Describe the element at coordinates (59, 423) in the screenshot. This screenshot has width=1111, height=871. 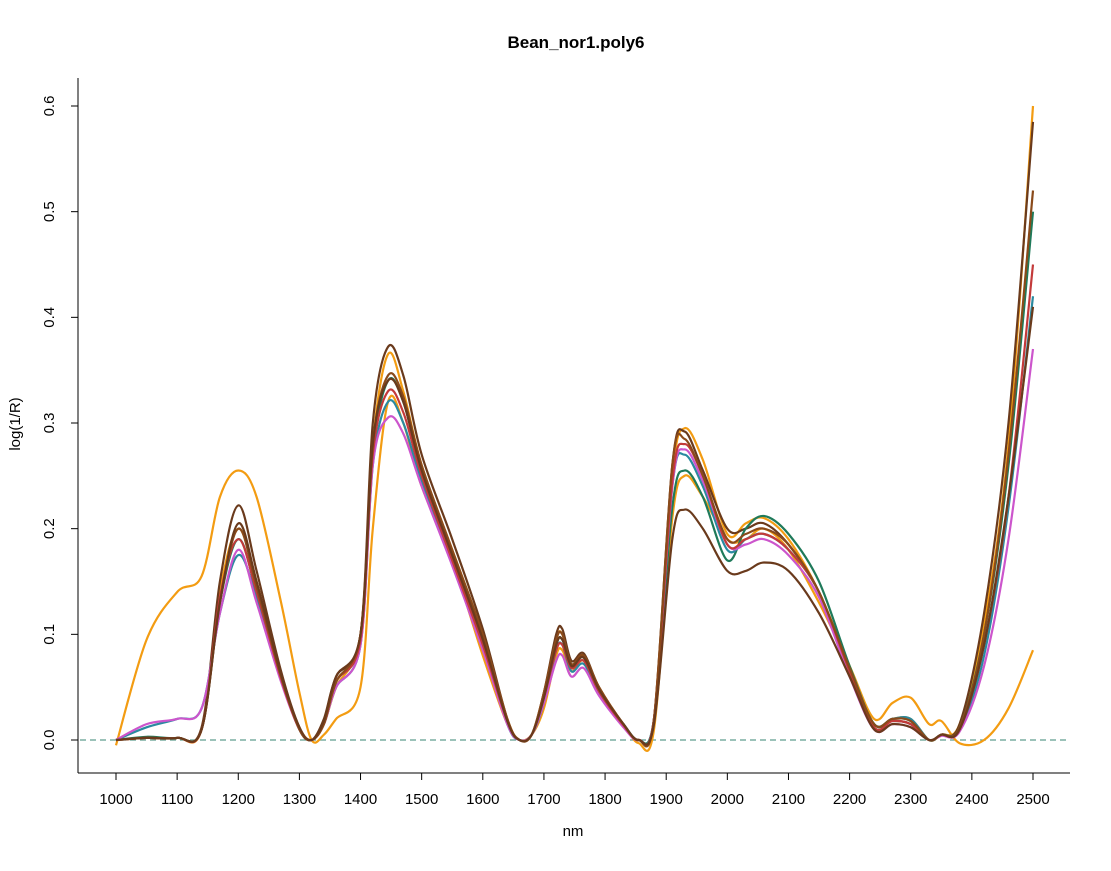
I see `y-axis-ticks: 0.0 0.1 0.2 0.3 0.4 0.5 0.6` at that location.